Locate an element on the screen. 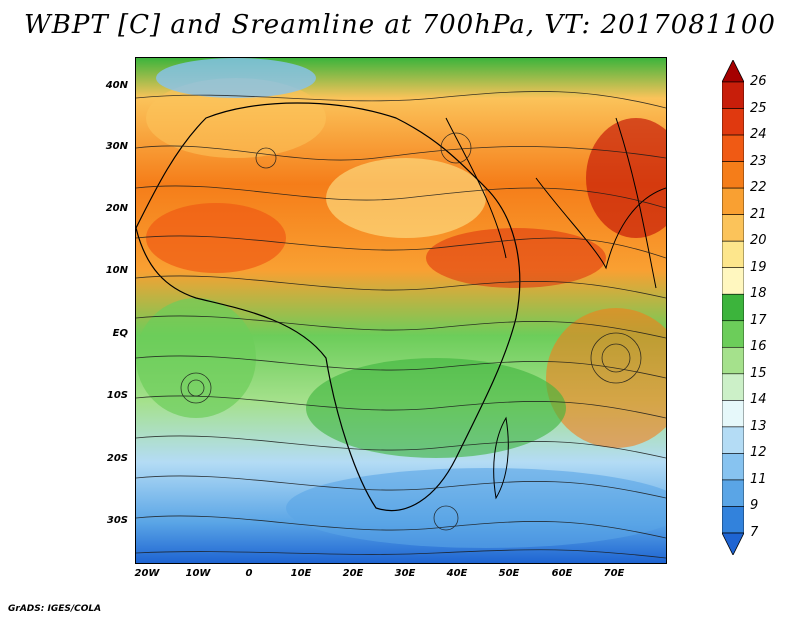 The width and height of the screenshot is (800, 618). colorbar-tick-label: 22 is located at coordinates (758, 188).